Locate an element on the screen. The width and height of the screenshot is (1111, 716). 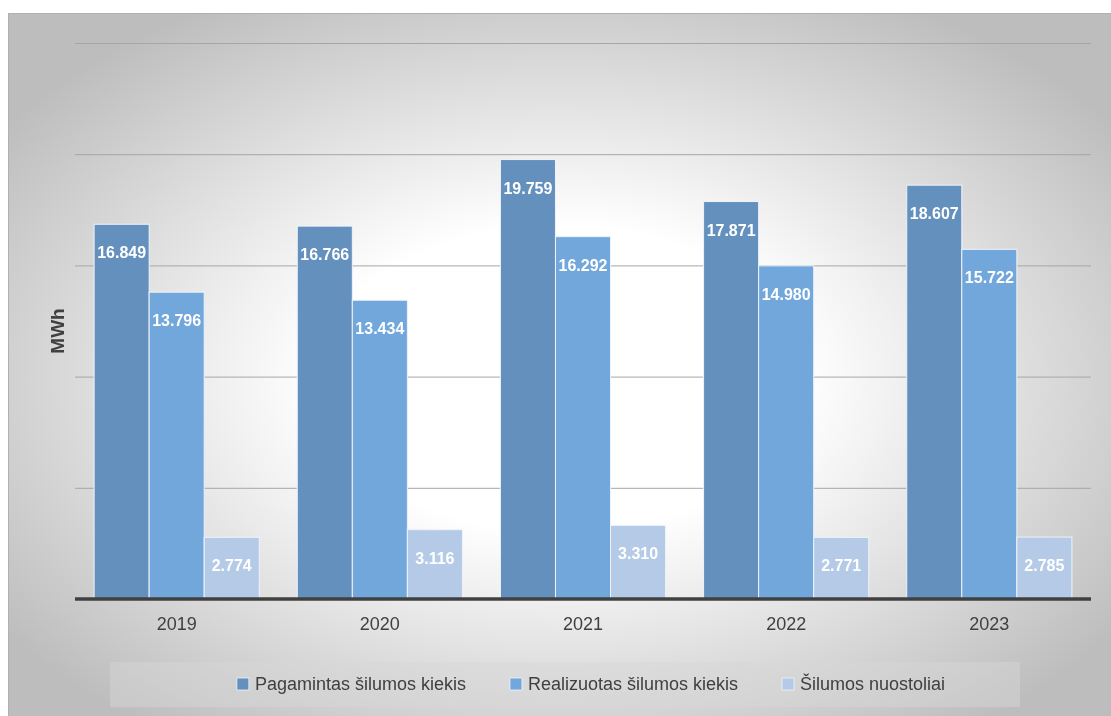
data-label: 18.607 is located at coordinates (934, 214).